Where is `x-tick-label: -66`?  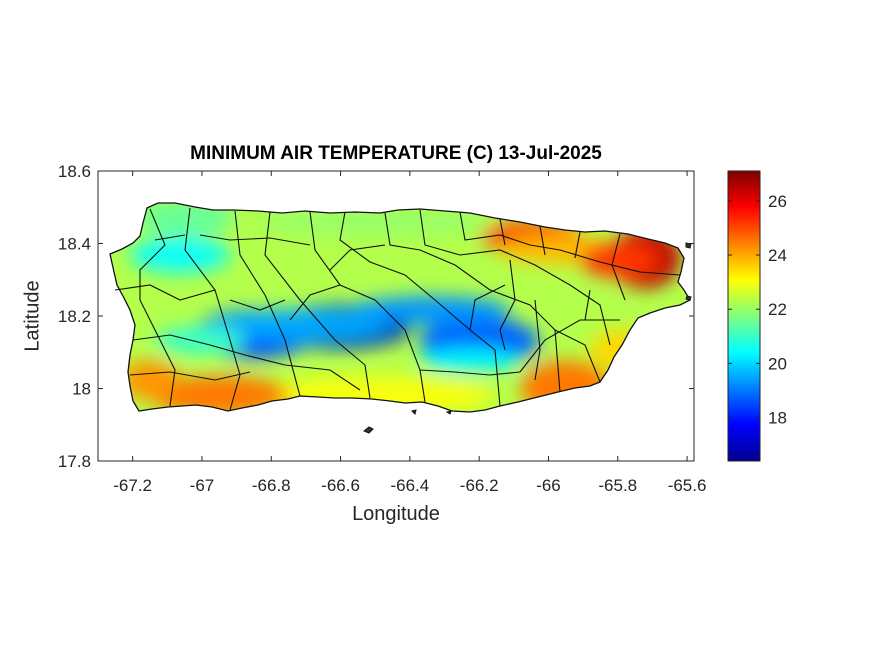
x-tick-label: -66 is located at coordinates (548, 485).